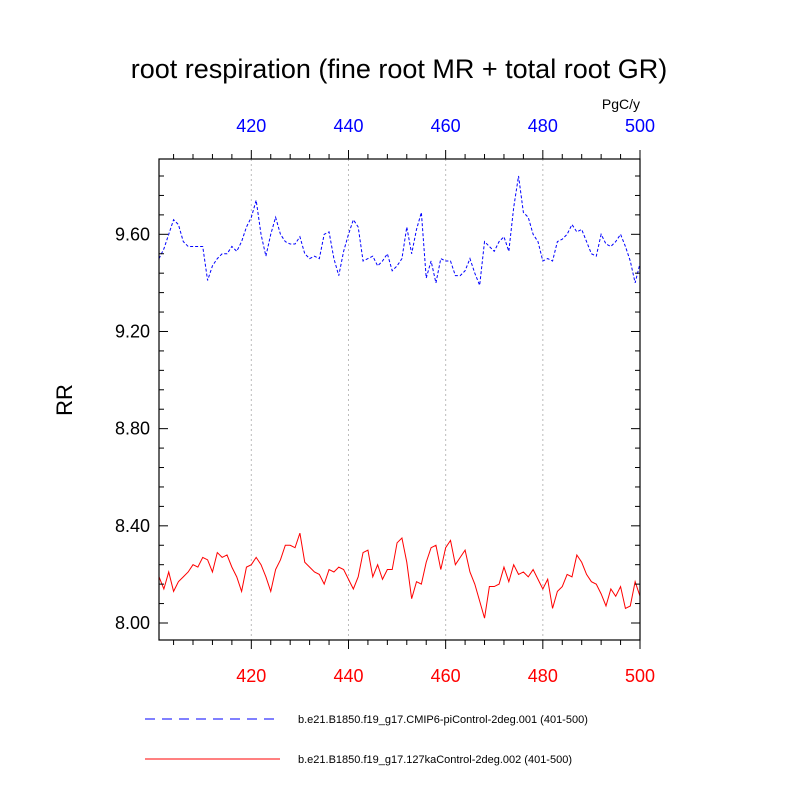 The height and width of the screenshot is (800, 800). I want to click on x-tick-label-bottom: 480, so click(543, 676).